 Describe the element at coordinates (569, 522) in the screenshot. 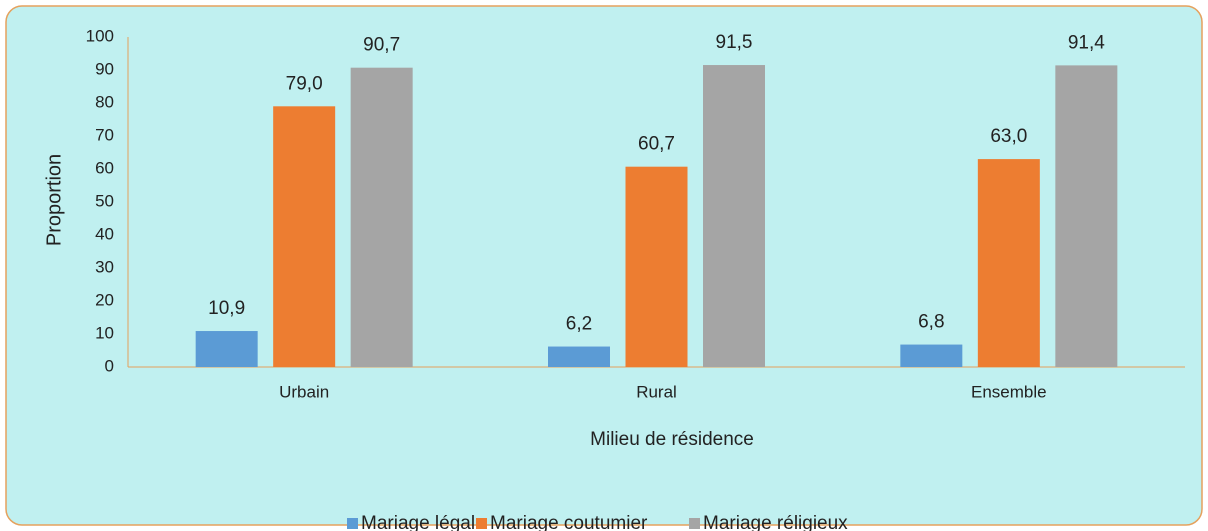

I see `legend-label: Mariage coutumier` at that location.